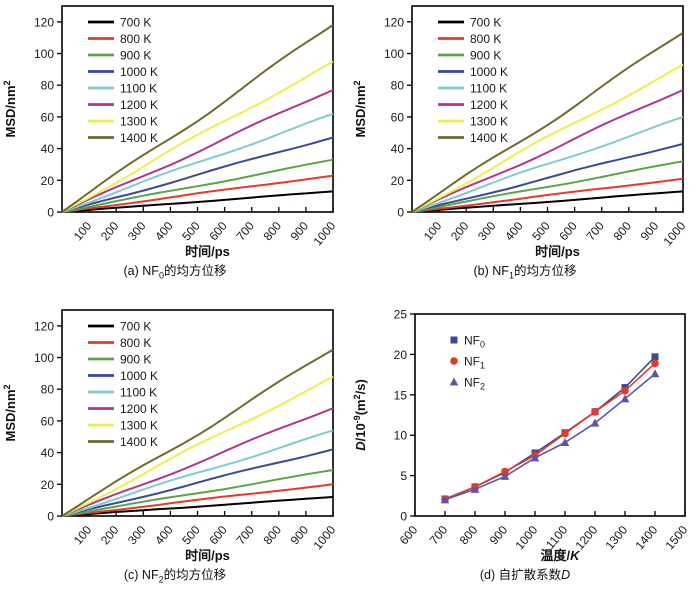 The image size is (700, 594). I want to click on caption-a-sub: 0, so click(161, 275).